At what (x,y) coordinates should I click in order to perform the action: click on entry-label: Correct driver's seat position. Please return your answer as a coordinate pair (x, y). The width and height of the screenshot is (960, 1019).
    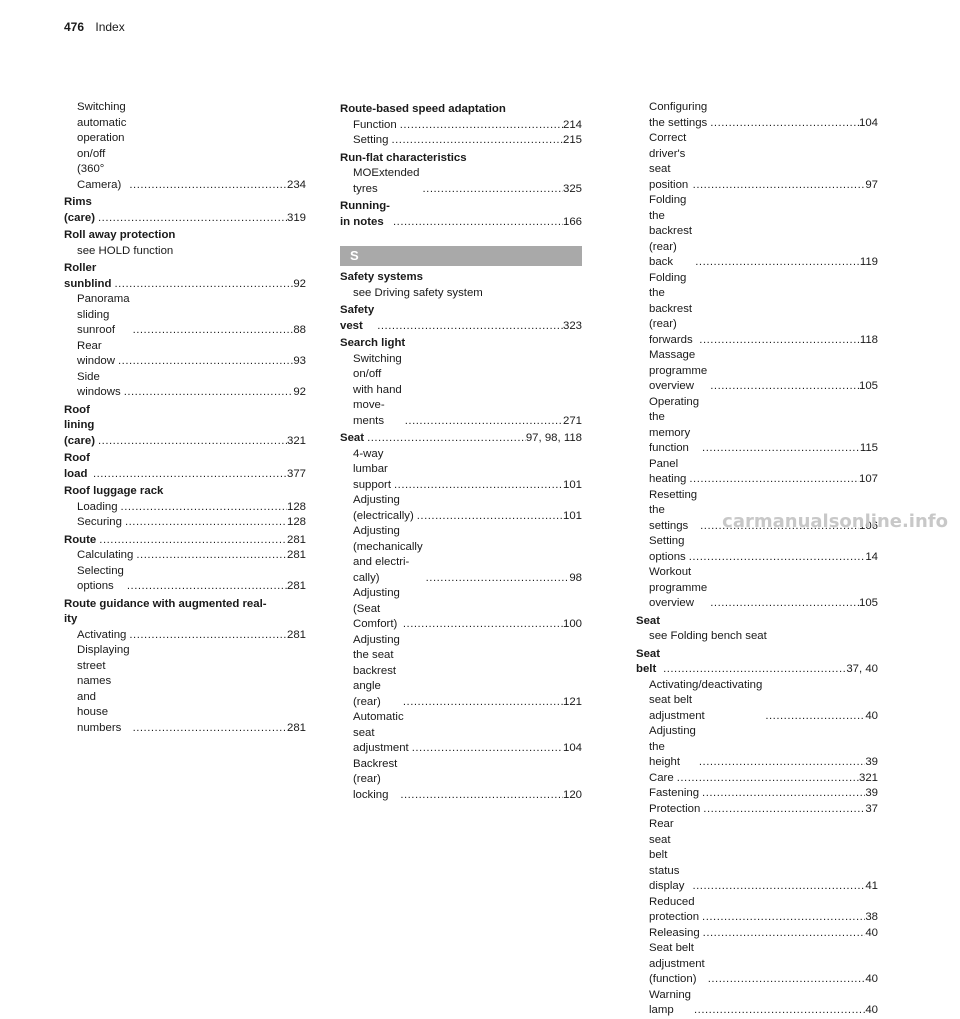
    Looking at the image, I should click on (669, 161).